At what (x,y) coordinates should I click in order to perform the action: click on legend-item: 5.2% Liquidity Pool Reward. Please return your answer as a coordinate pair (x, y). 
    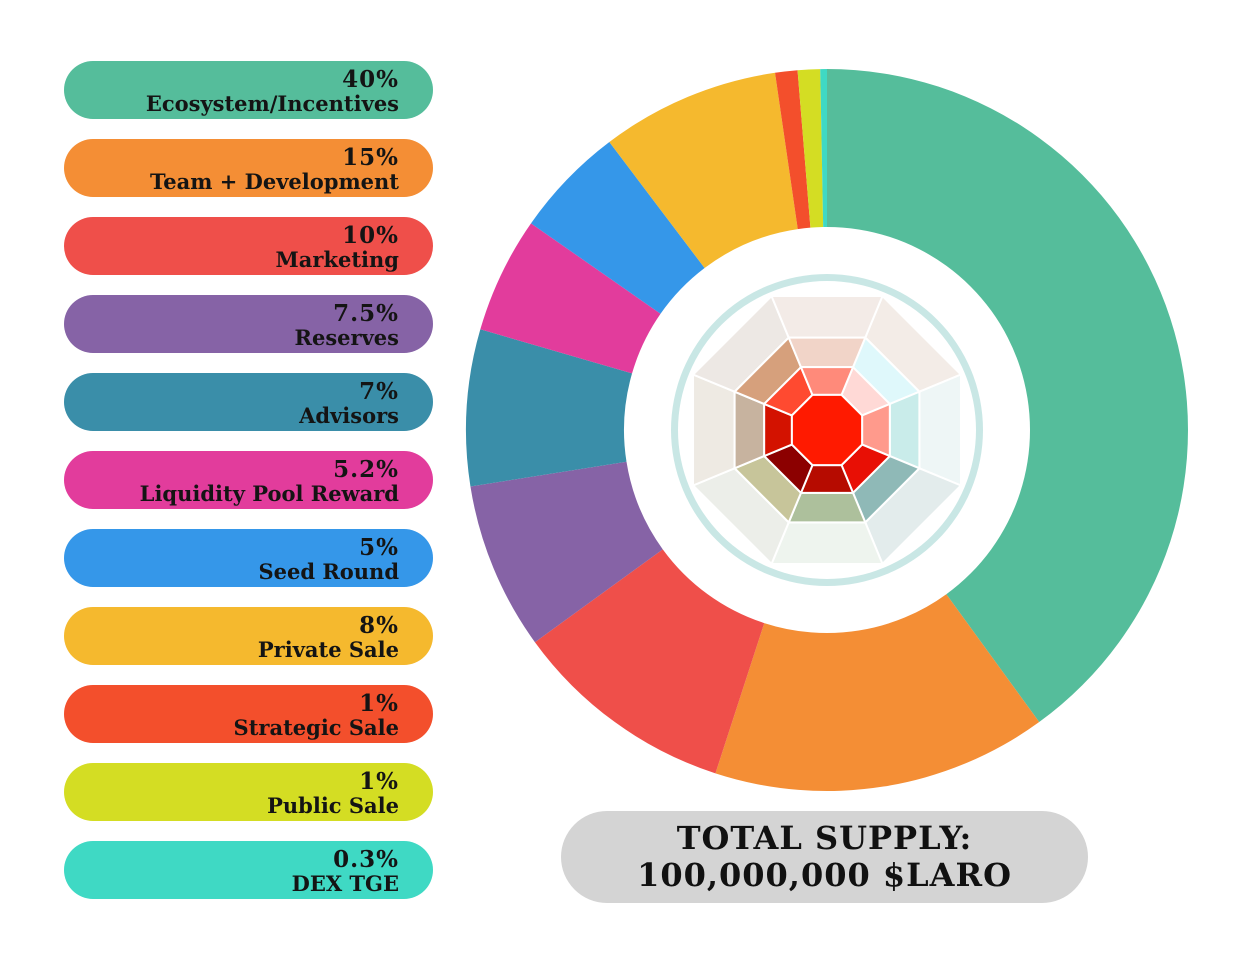
    Looking at the image, I should click on (248, 480).